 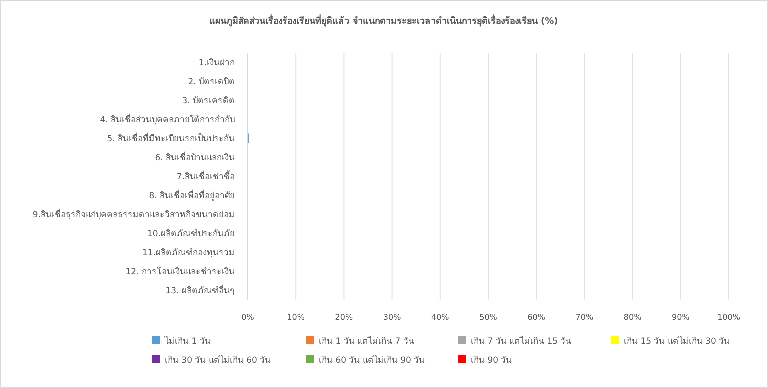 What do you see at coordinates (171, 138) in the screenshot?
I see `y-tick-label: 5. สินเชื่อที่มีทะเบียนรถเป็นประกัน` at bounding box center [171, 138].